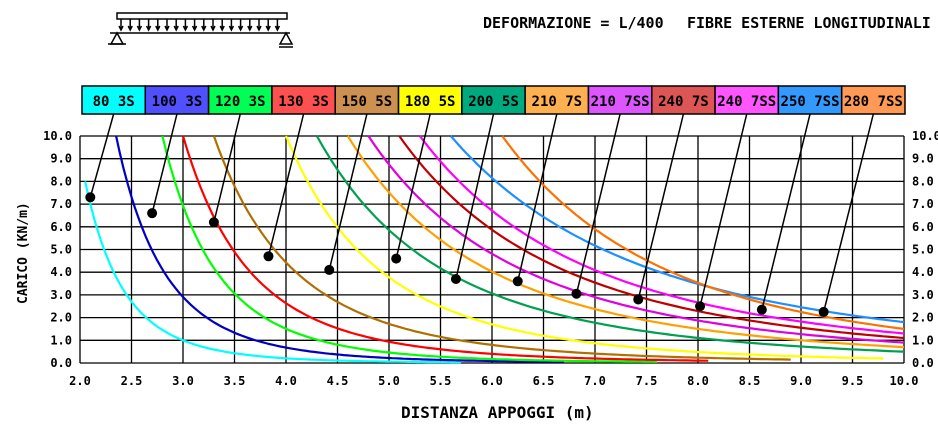 This screenshot has height=428, width=938. Describe the element at coordinates (61, 318) in the screenshot. I see `y-tick-label-left-2: 2.0` at that location.